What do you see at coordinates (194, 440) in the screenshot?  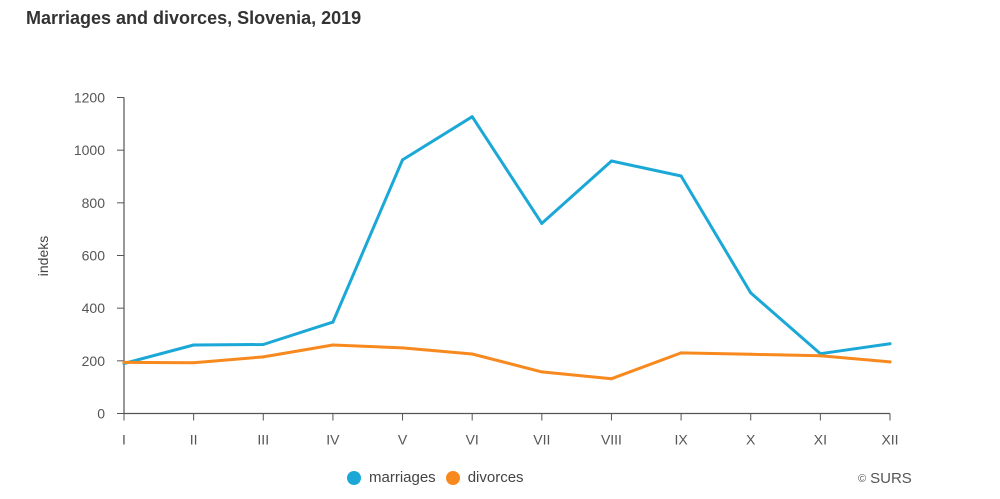 I see `x-tick-label: II` at bounding box center [194, 440].